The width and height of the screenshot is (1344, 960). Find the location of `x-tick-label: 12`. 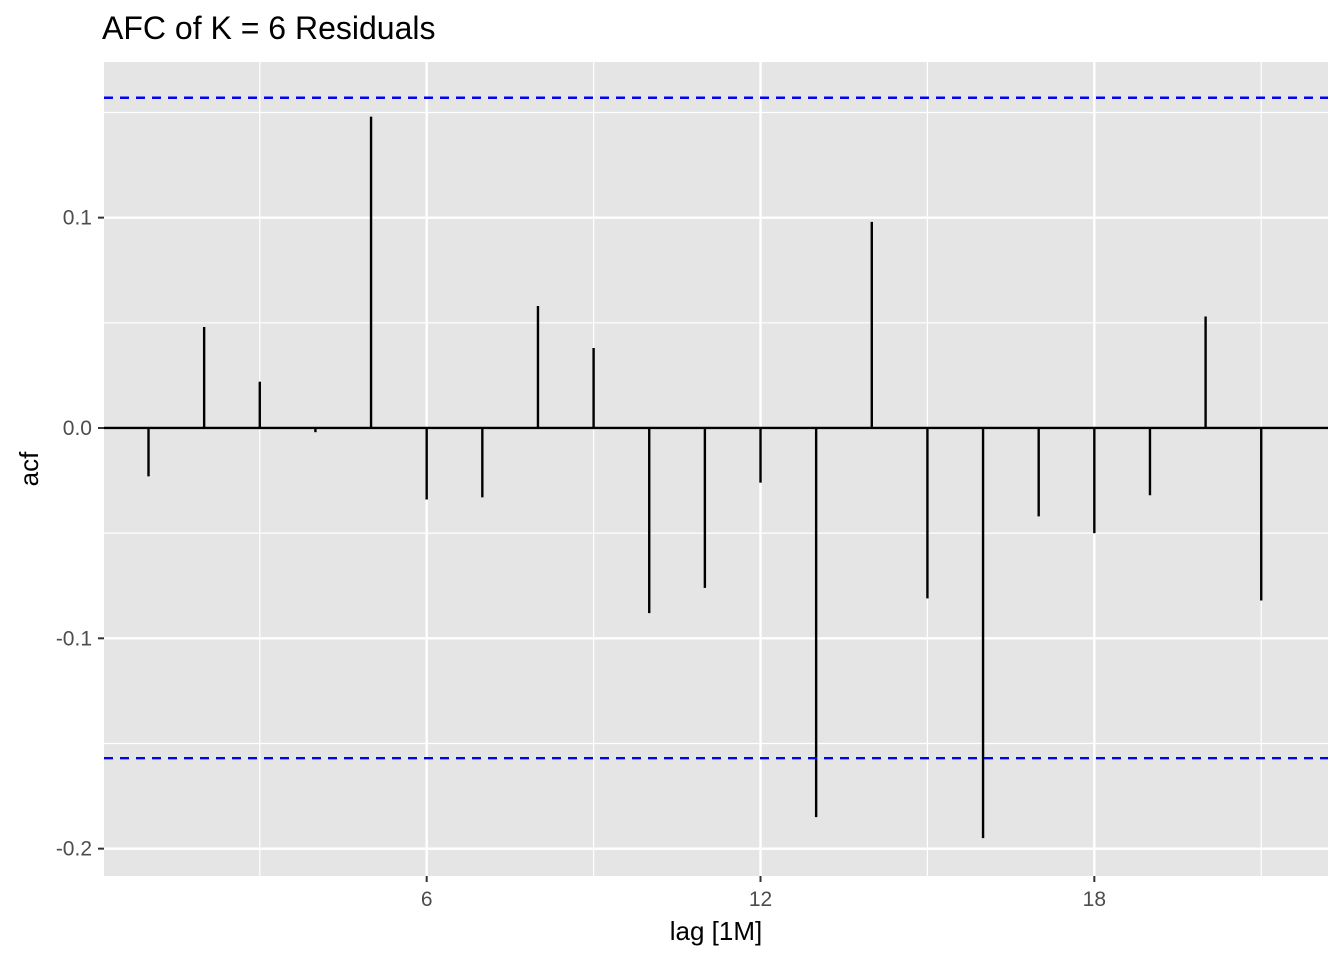

x-tick-label: 12 is located at coordinates (760, 899).